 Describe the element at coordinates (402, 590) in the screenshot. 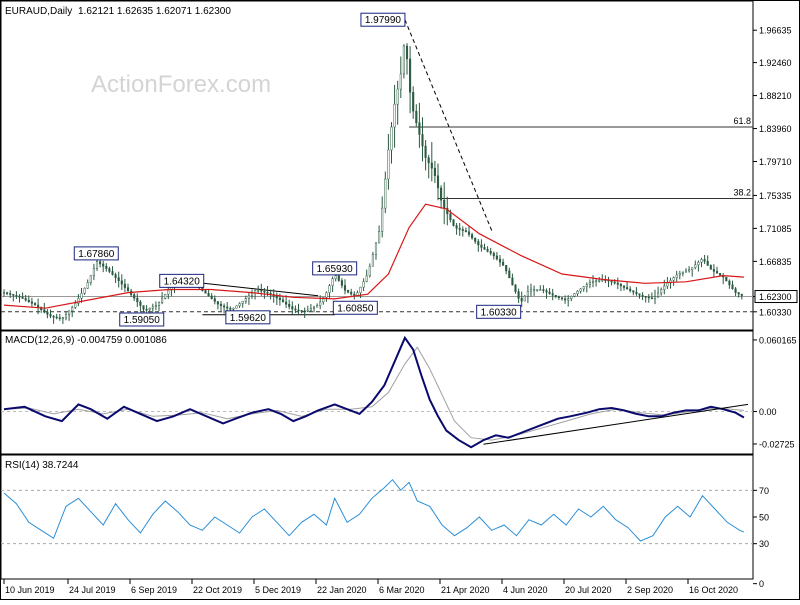

I see `time-tick-label-6: 6 Mar 2020` at that location.